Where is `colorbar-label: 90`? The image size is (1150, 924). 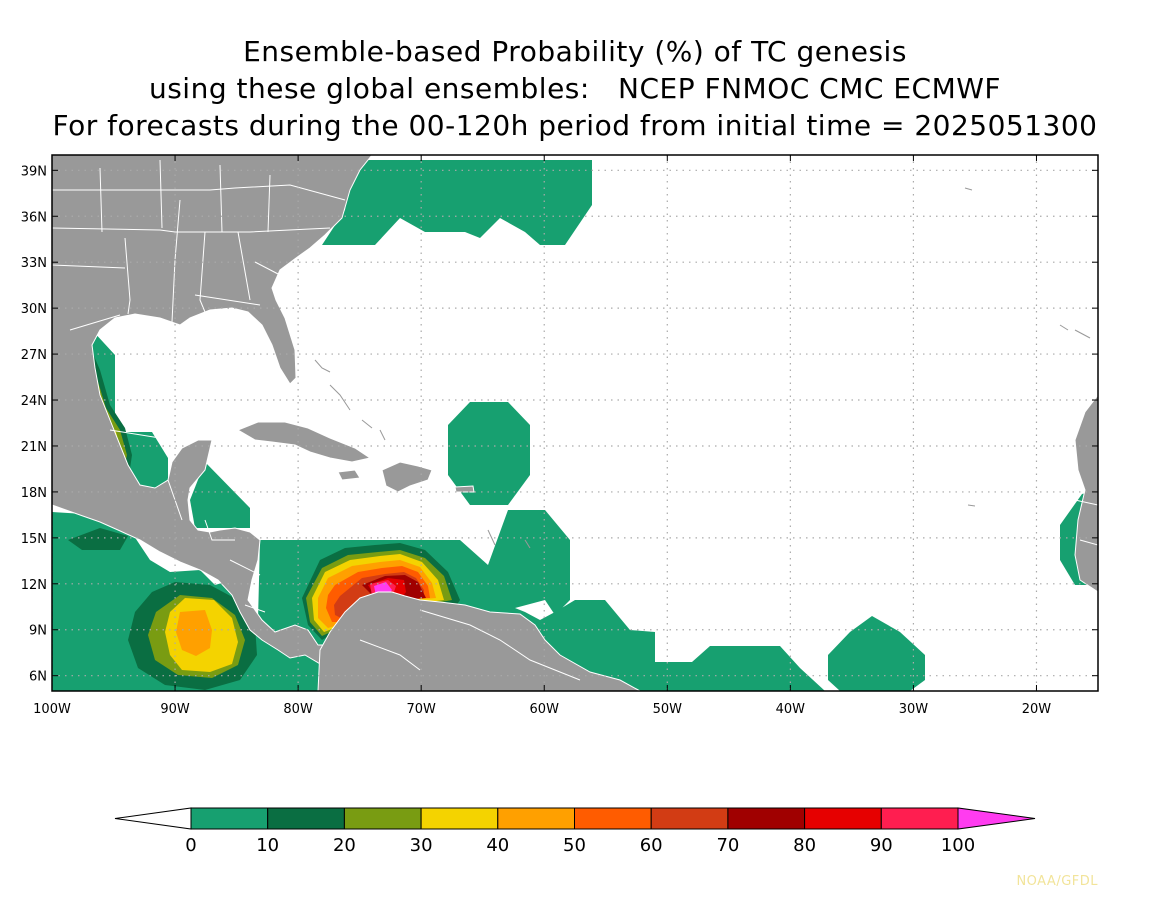
colorbar-label: 90 is located at coordinates (881, 845).